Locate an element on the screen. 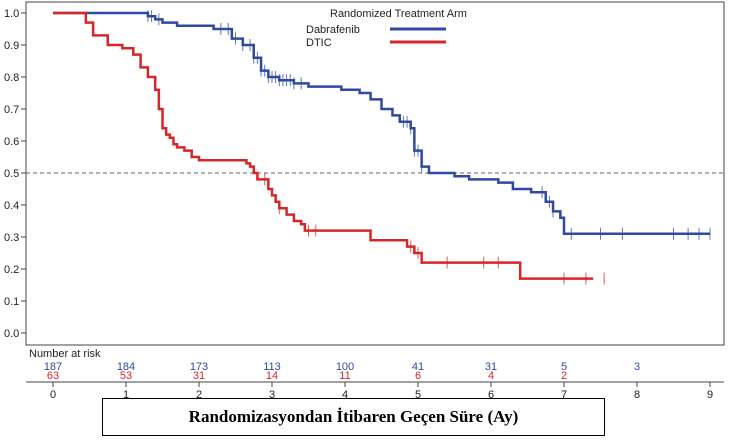 The image size is (738, 440). risk-count-dtic: 6 is located at coordinates (418, 376).